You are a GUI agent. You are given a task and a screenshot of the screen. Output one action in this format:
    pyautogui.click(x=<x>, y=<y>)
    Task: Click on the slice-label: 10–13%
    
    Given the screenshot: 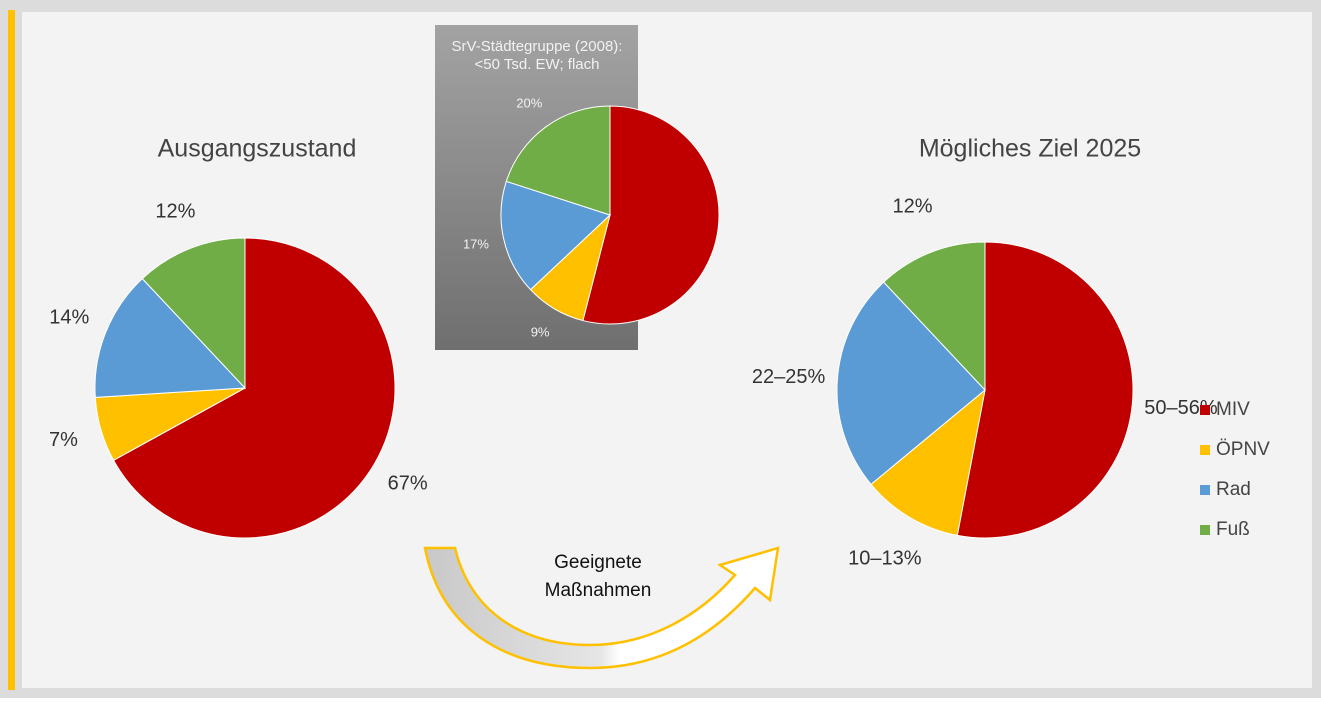 What is the action you would take?
    pyautogui.click(x=885, y=559)
    